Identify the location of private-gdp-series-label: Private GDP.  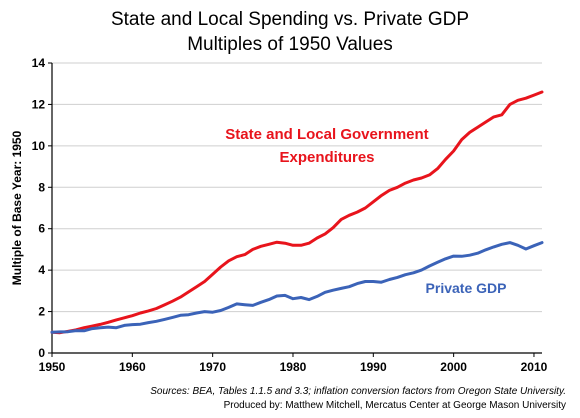
(466, 288).